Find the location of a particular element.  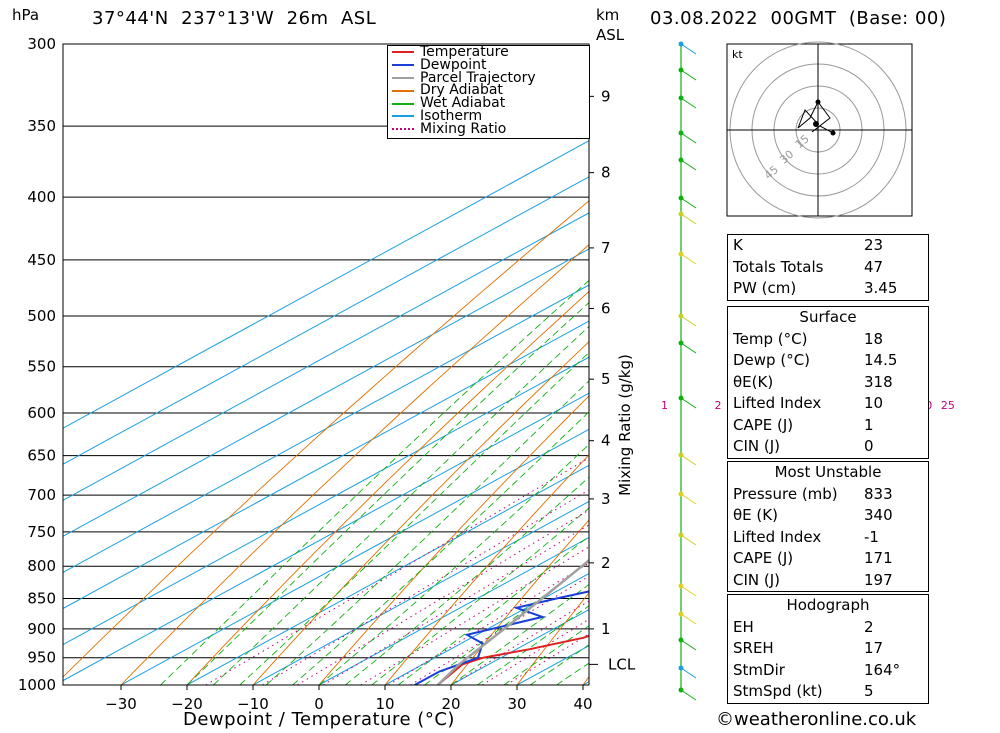

legend-item: Temperature is located at coordinates (488, 52).